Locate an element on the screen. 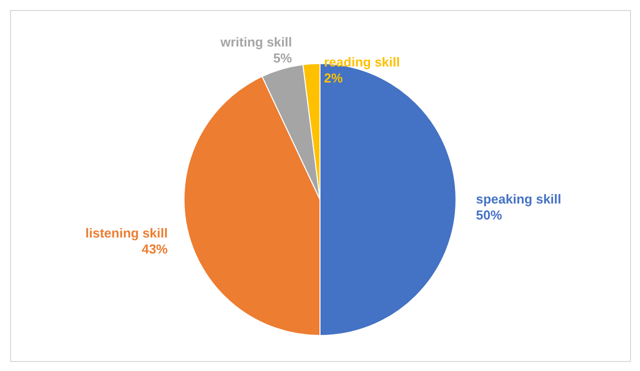 Image resolution: width=640 pixels, height=371 pixels. slice-label: reading skill is located at coordinates (362, 62).